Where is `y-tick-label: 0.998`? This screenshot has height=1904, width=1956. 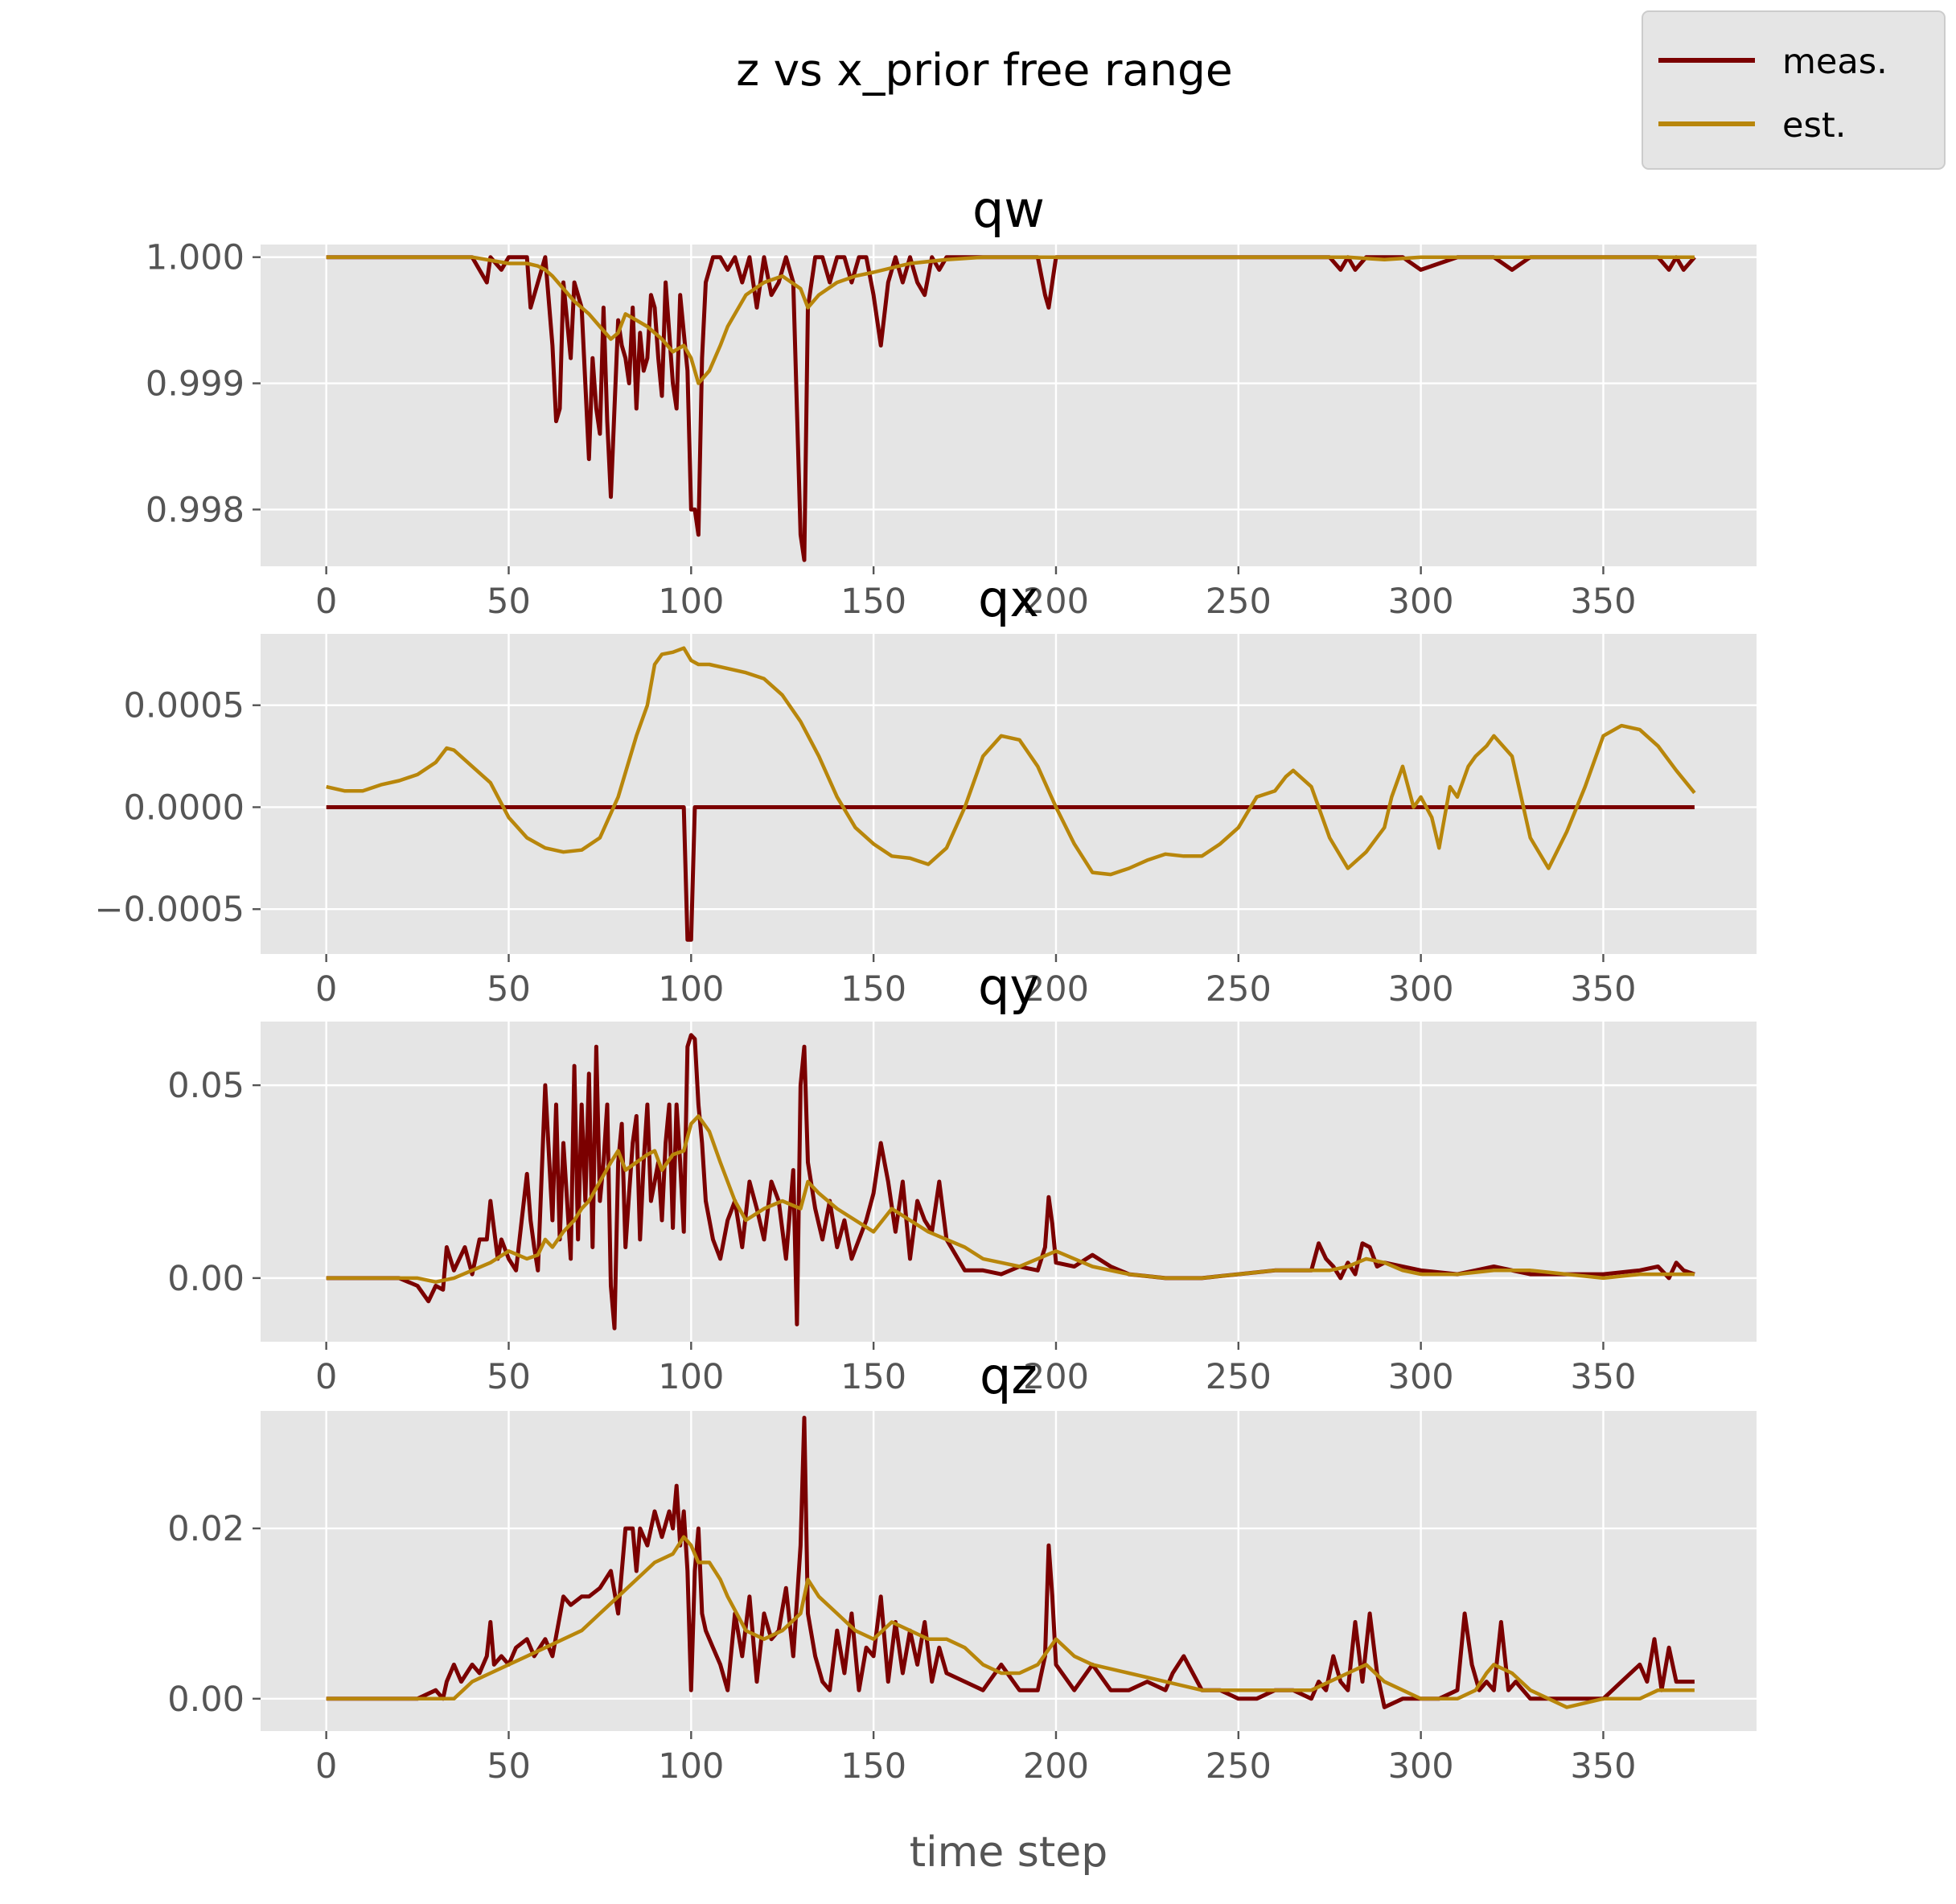
y-tick-label: 0.998 is located at coordinates (195, 510).